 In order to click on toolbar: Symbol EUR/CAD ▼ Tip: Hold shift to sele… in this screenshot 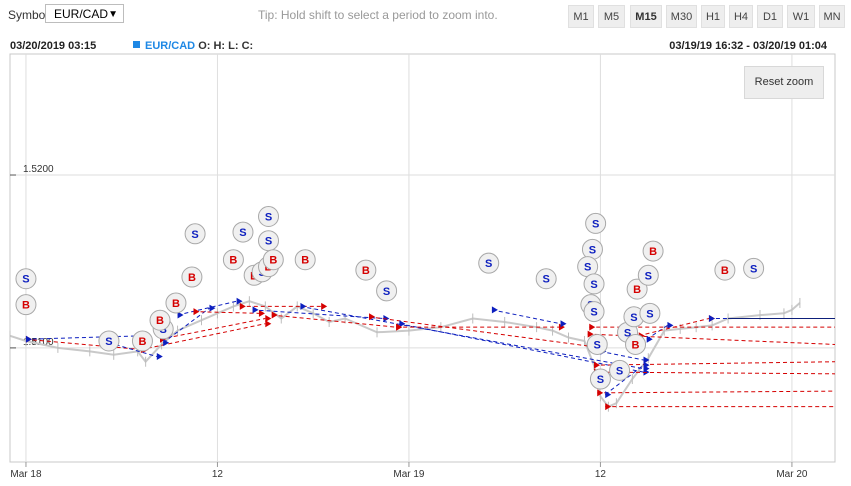, I will do `click(425, 16)`.